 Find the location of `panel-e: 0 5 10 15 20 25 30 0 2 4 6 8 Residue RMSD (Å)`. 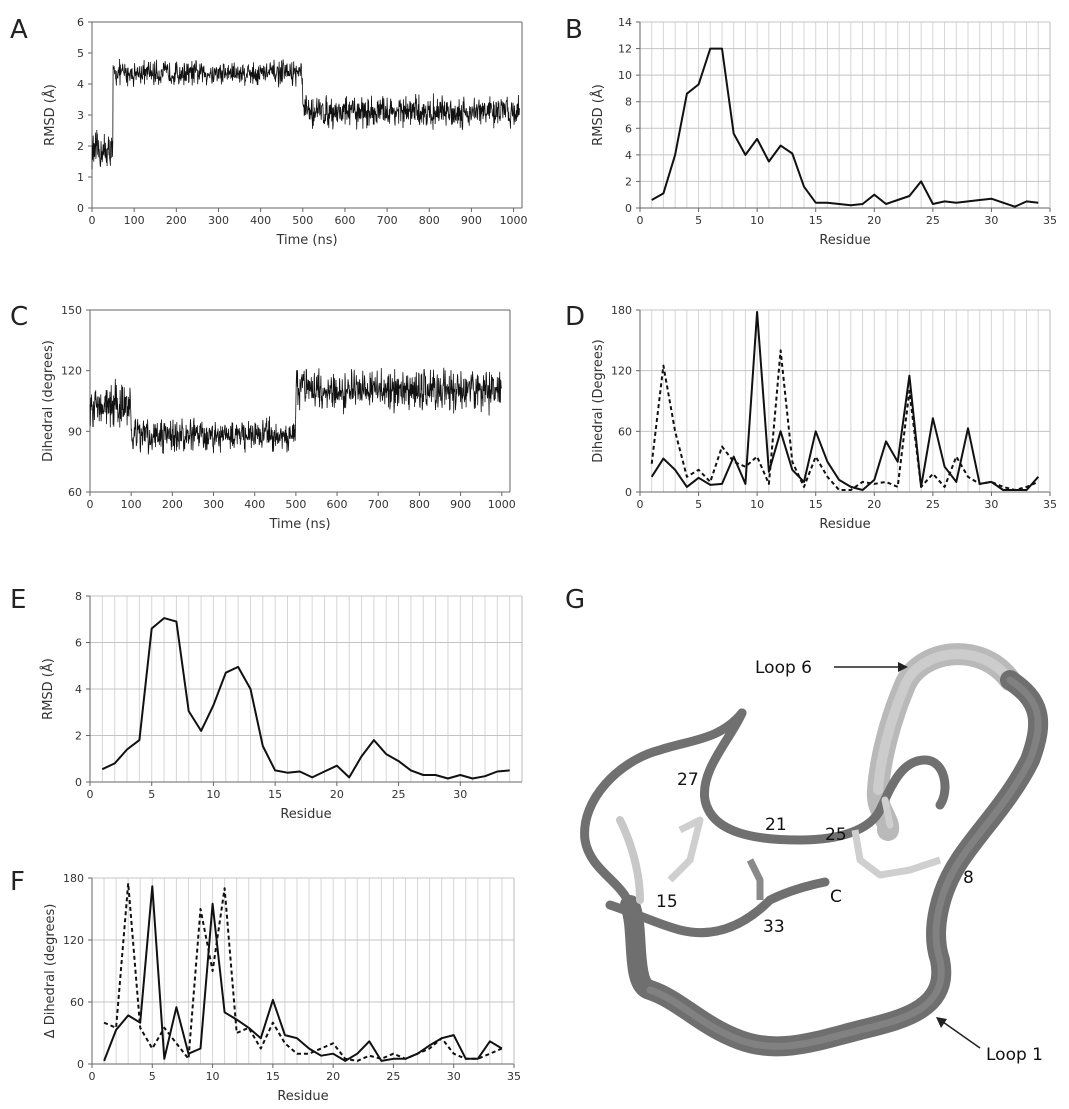

panel-e: 0 5 10 15 20 25 30 0 2 4 6 8 Residue RMSD (Å) is located at coordinates (281, 706).